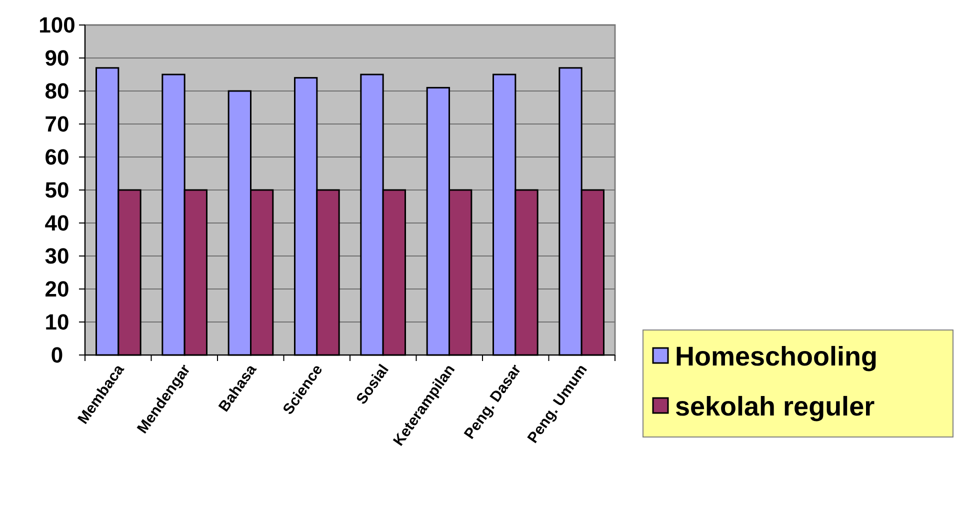  Describe the element at coordinates (775, 406) in the screenshot. I see `legend-label: sekolah reguler` at that location.